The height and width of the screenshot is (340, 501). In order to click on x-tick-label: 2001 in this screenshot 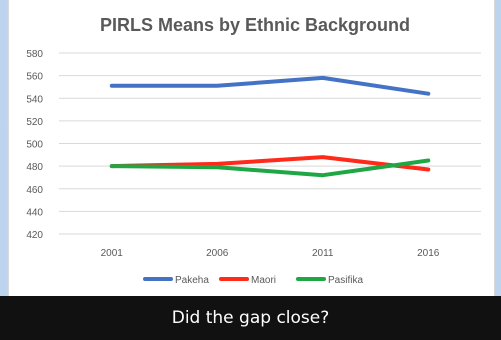, I will do `click(112, 253)`.